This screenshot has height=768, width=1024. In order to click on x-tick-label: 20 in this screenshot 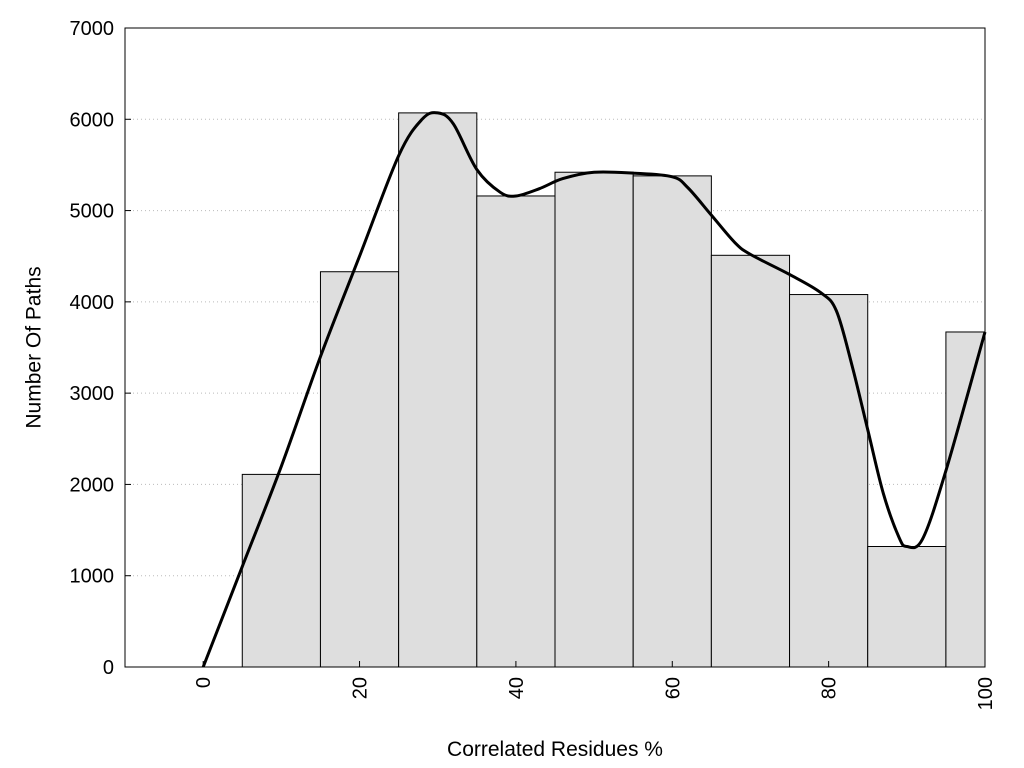, I will do `click(361, 688)`.